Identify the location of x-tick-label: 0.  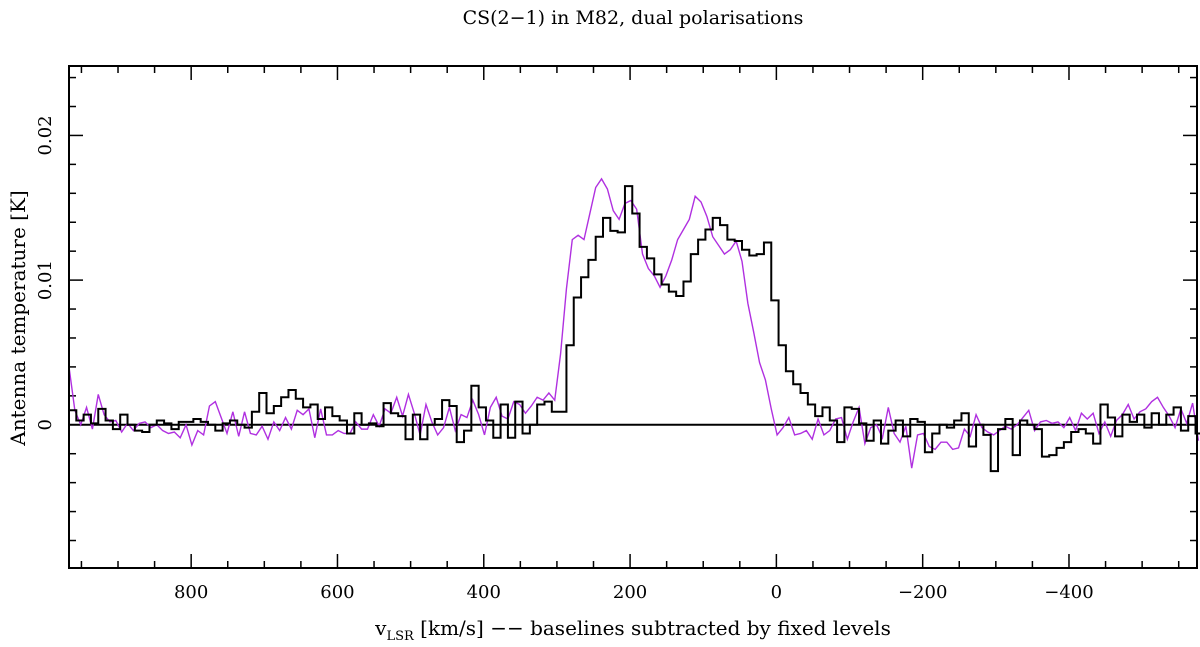
(776, 592).